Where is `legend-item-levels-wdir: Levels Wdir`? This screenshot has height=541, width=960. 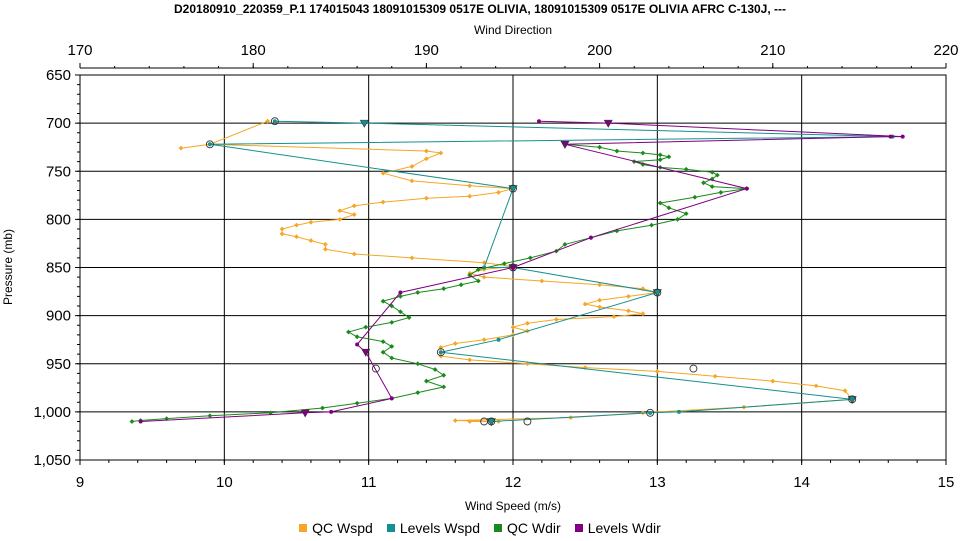 legend-item-levels-wdir: Levels Wdir is located at coordinates (617, 528).